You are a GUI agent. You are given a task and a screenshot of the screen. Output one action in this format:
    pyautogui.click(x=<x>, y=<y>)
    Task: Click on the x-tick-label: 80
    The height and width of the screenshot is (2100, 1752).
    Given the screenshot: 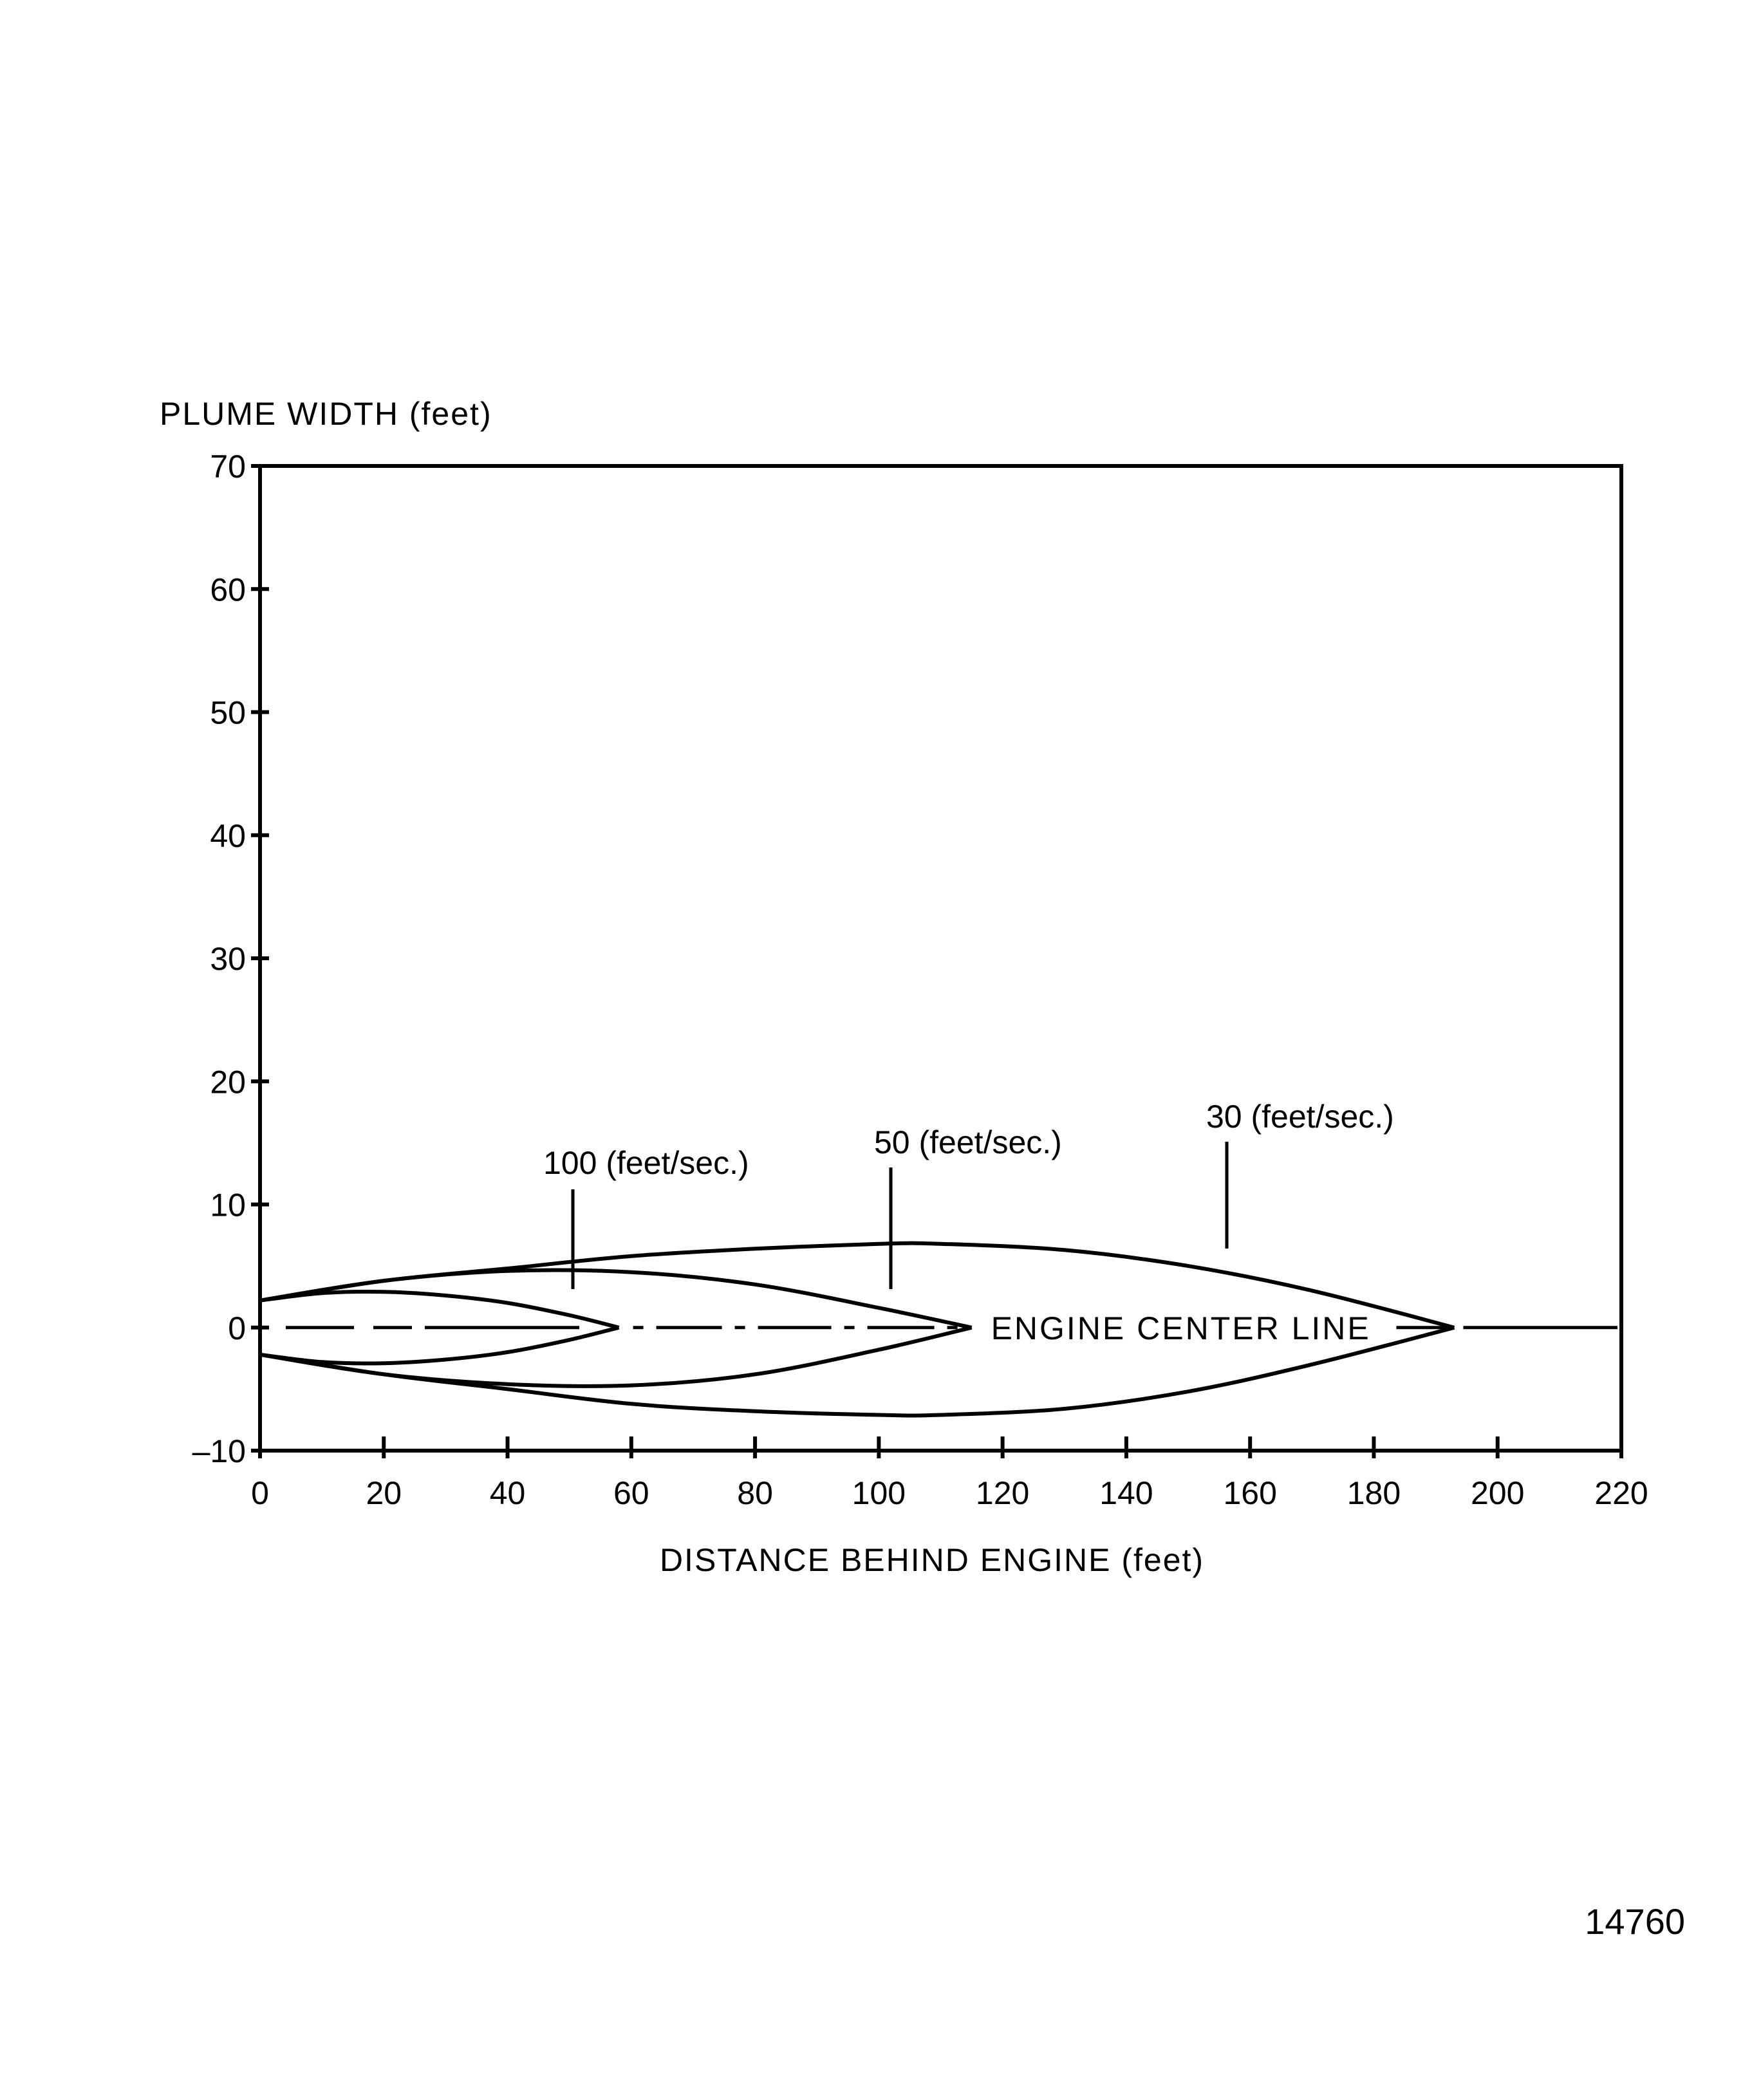 What is the action you would take?
    pyautogui.click(x=755, y=1493)
    